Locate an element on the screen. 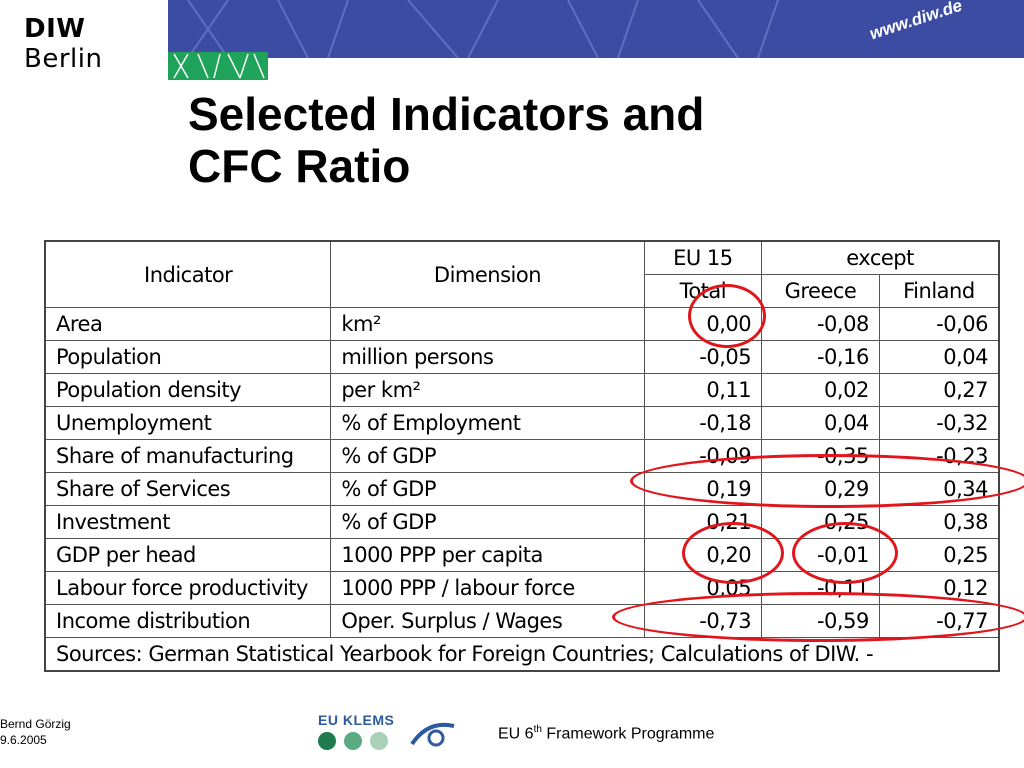  cell-finland: 0,38 is located at coordinates (939, 522).